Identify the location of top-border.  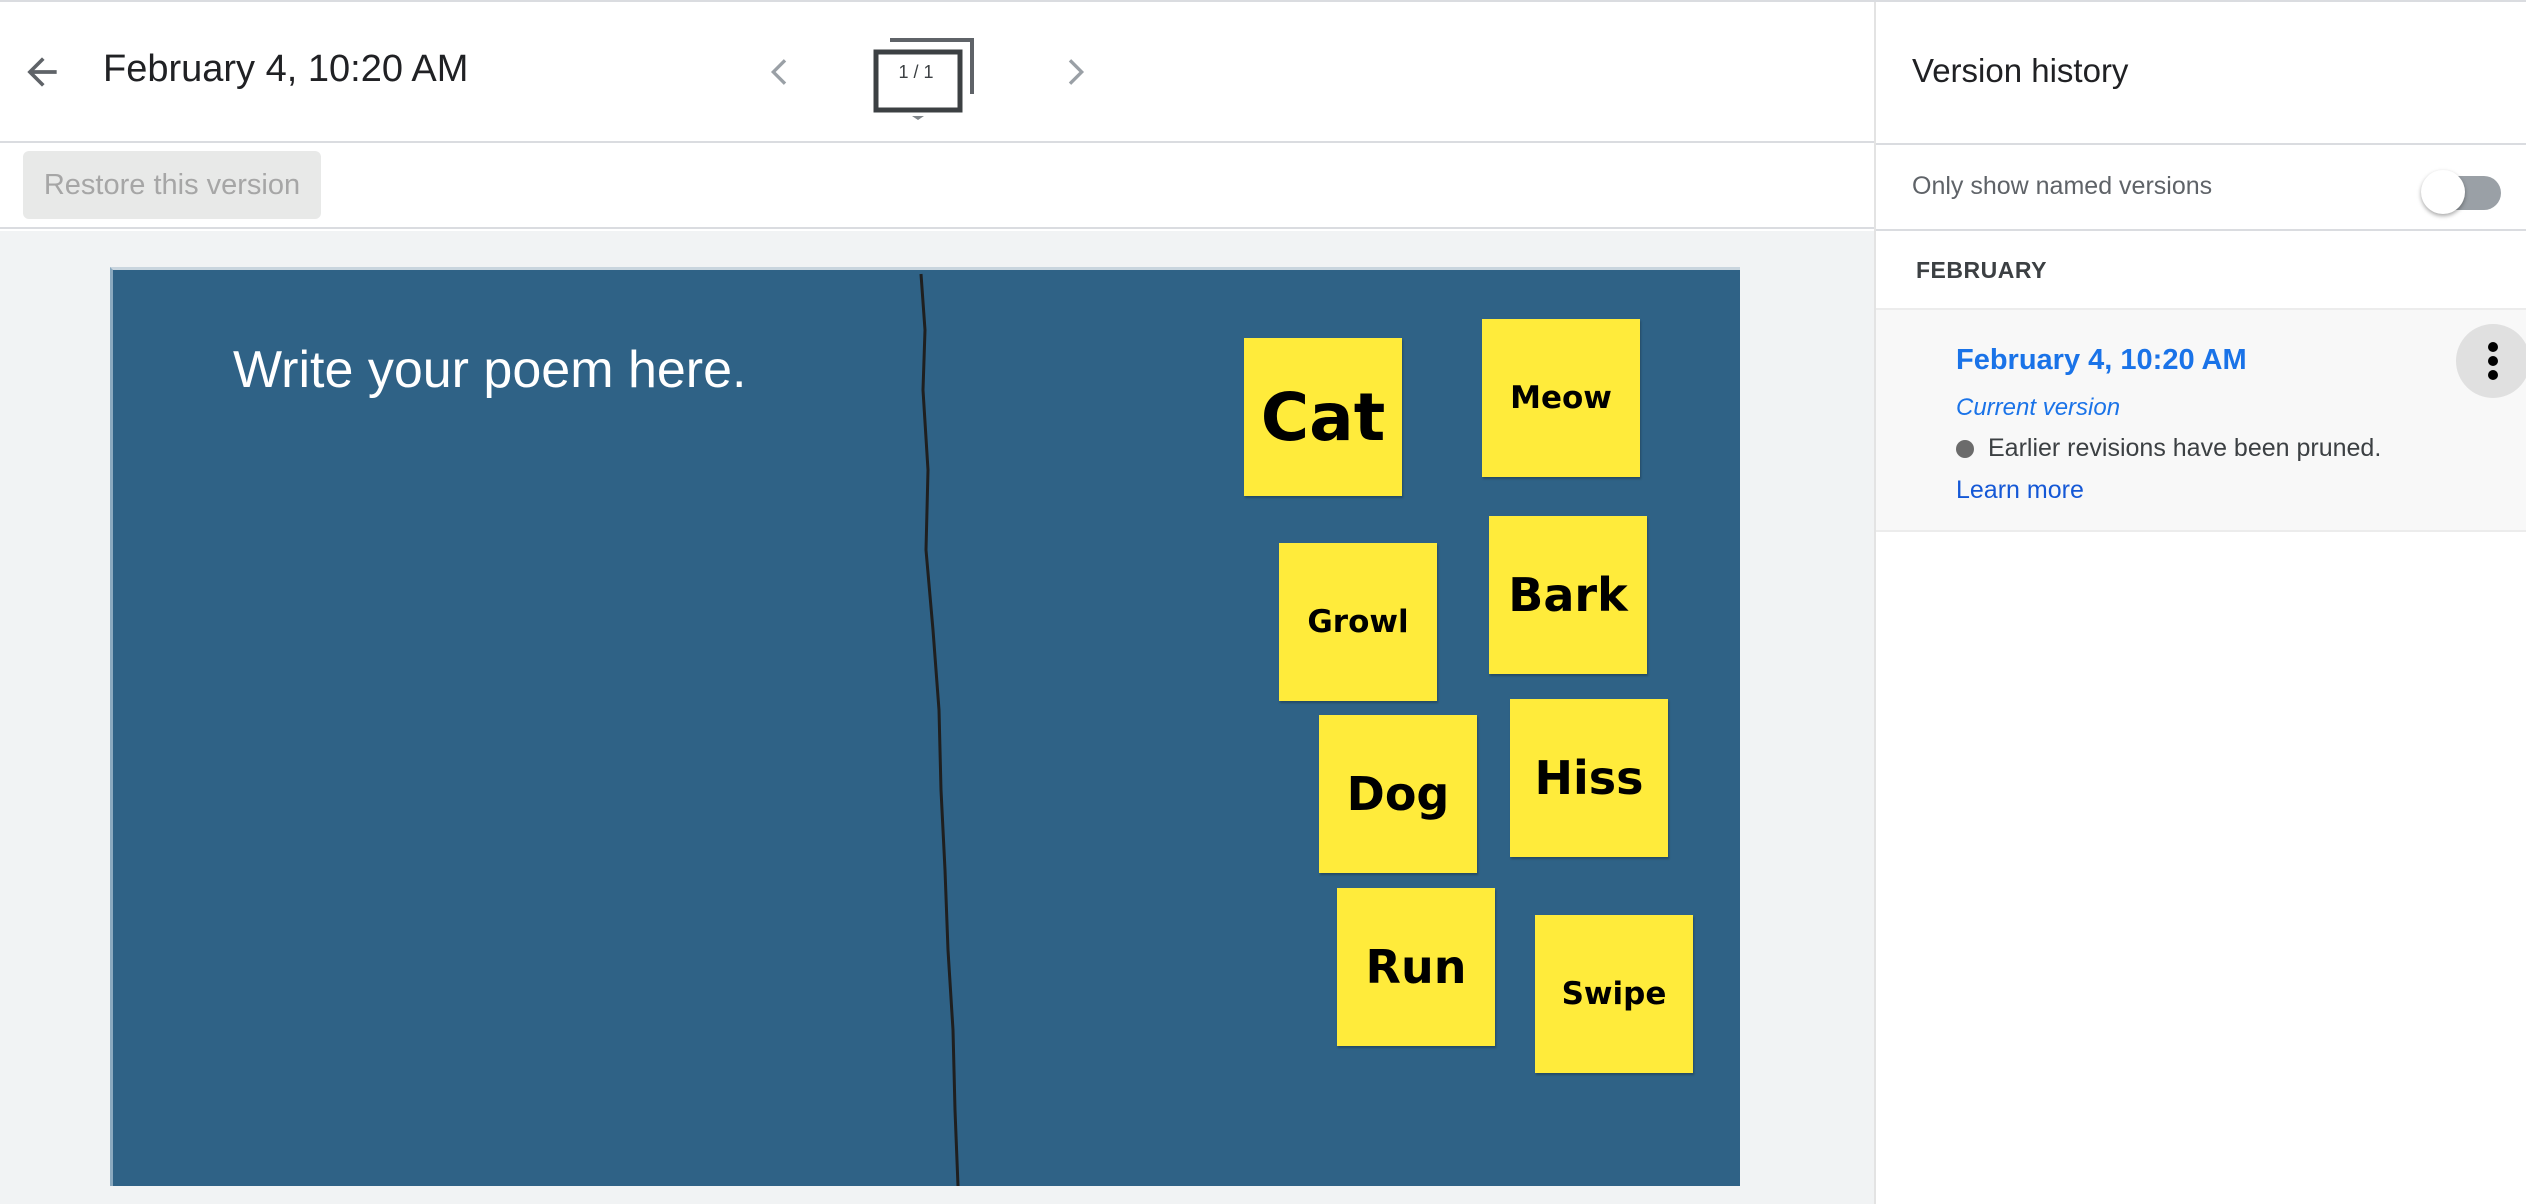
(1263, 1).